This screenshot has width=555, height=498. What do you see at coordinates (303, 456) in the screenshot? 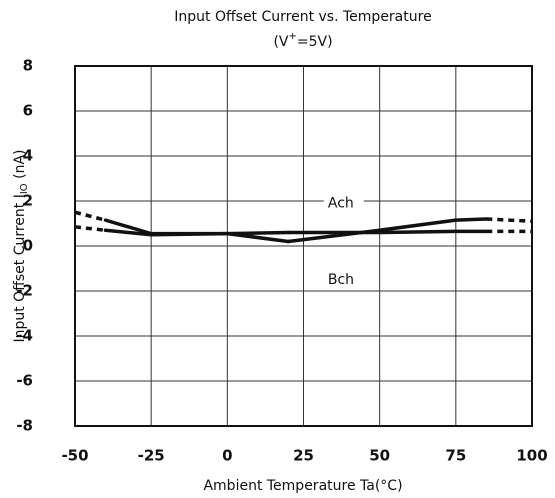
I see `x-tick-label: 25` at bounding box center [303, 456].